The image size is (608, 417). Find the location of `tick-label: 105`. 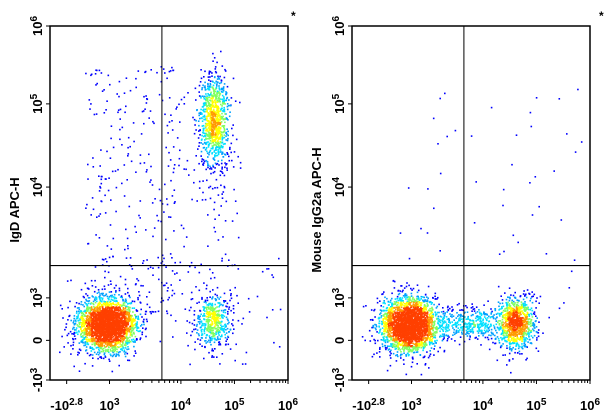

tick-label: 105 is located at coordinates (37, 103).